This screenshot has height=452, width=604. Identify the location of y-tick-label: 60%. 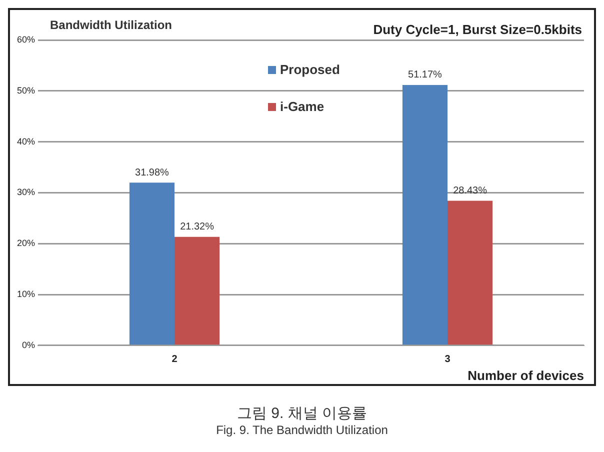
(26, 39).